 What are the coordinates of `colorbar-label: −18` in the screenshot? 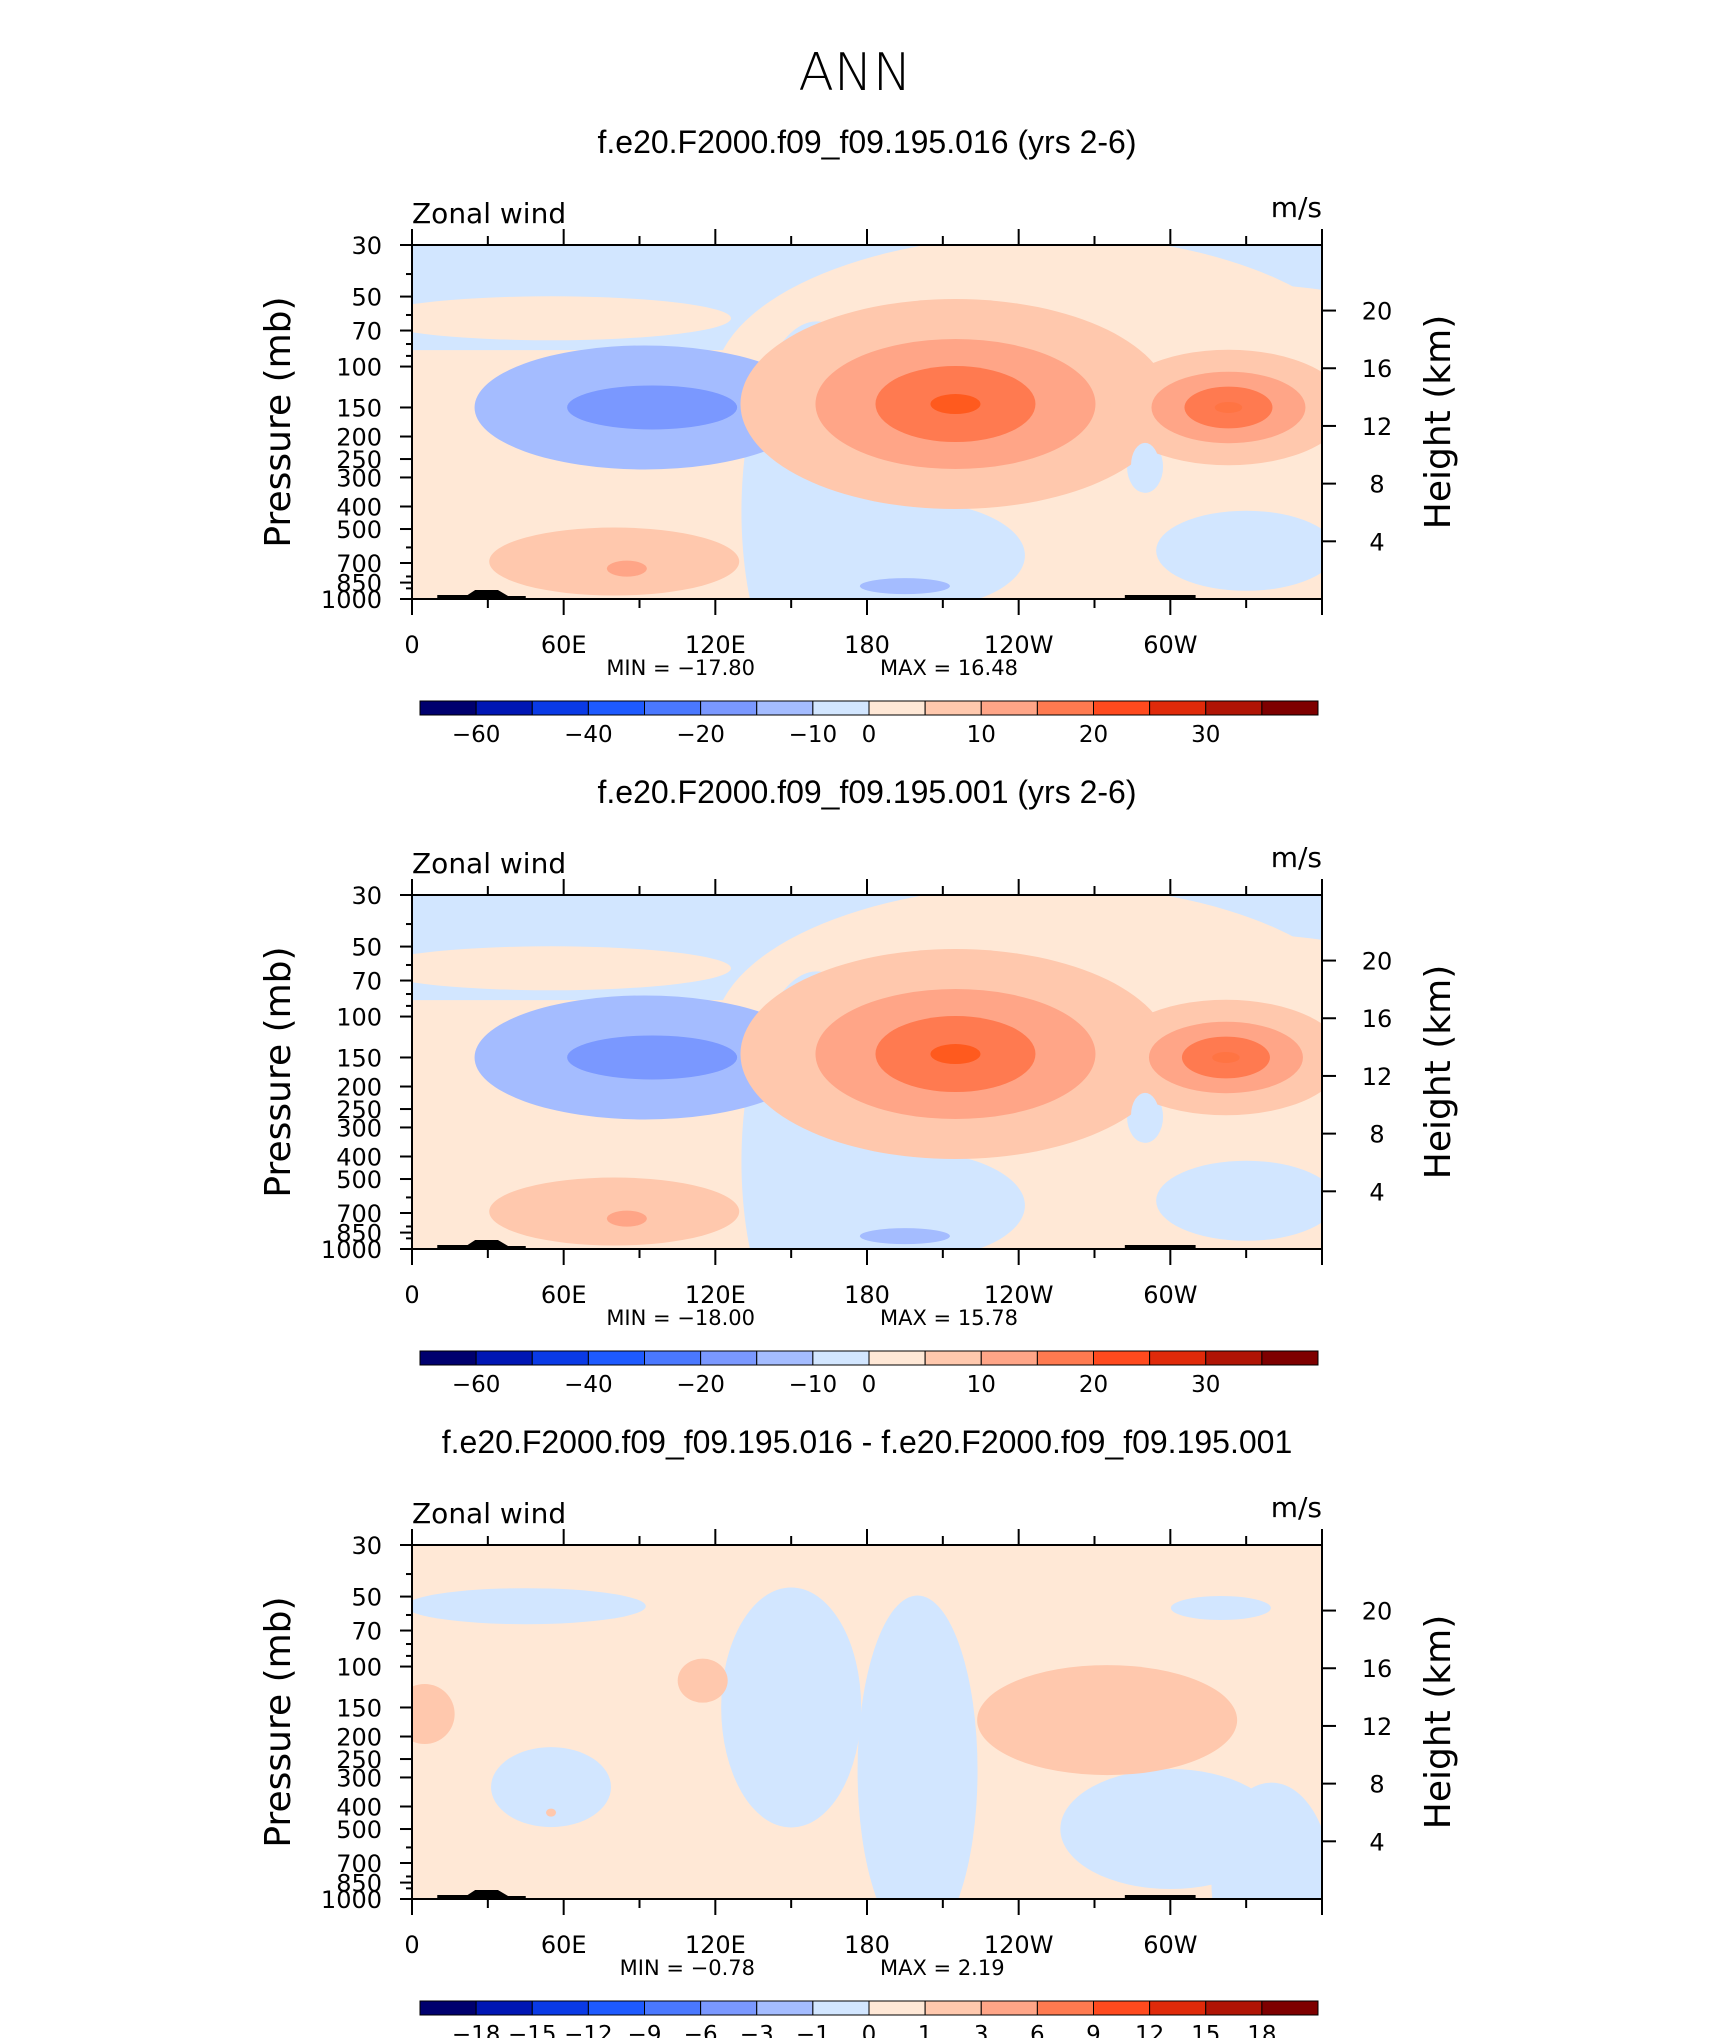 It's located at (476, 2030).